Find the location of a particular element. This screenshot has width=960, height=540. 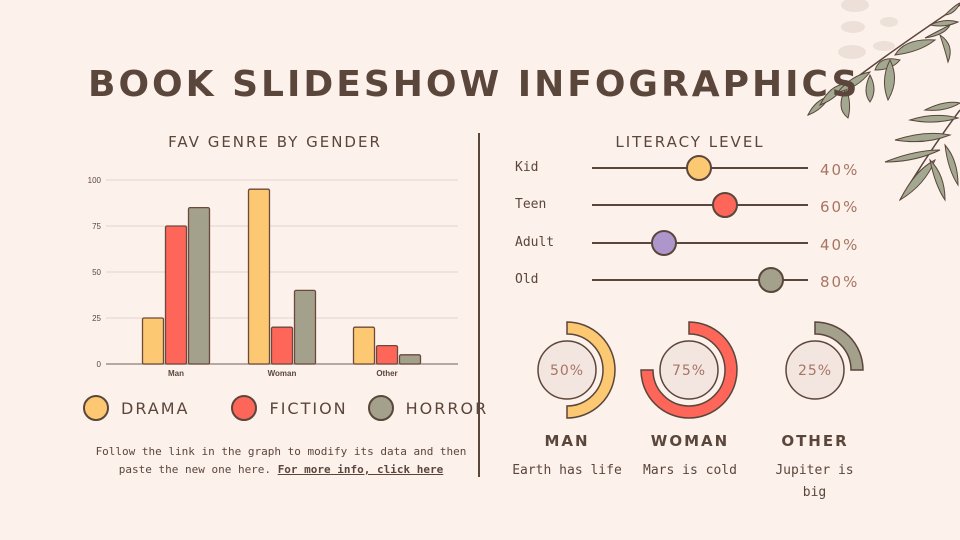

donut-center-woman is located at coordinates (689, 370).